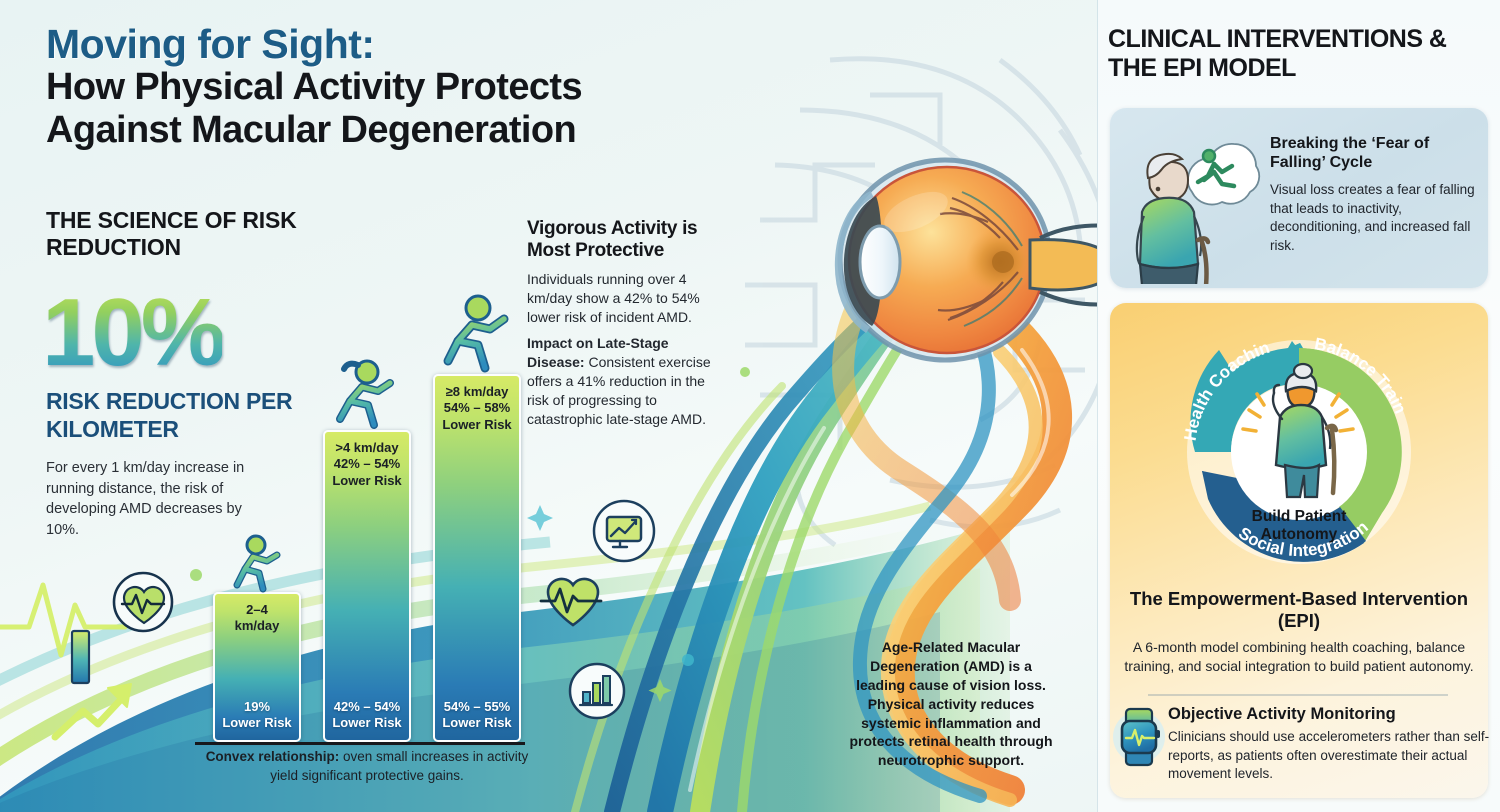 The width and height of the screenshot is (1500, 812). What do you see at coordinates (257, 563) in the screenshot?
I see `runner-small-icon` at bounding box center [257, 563].